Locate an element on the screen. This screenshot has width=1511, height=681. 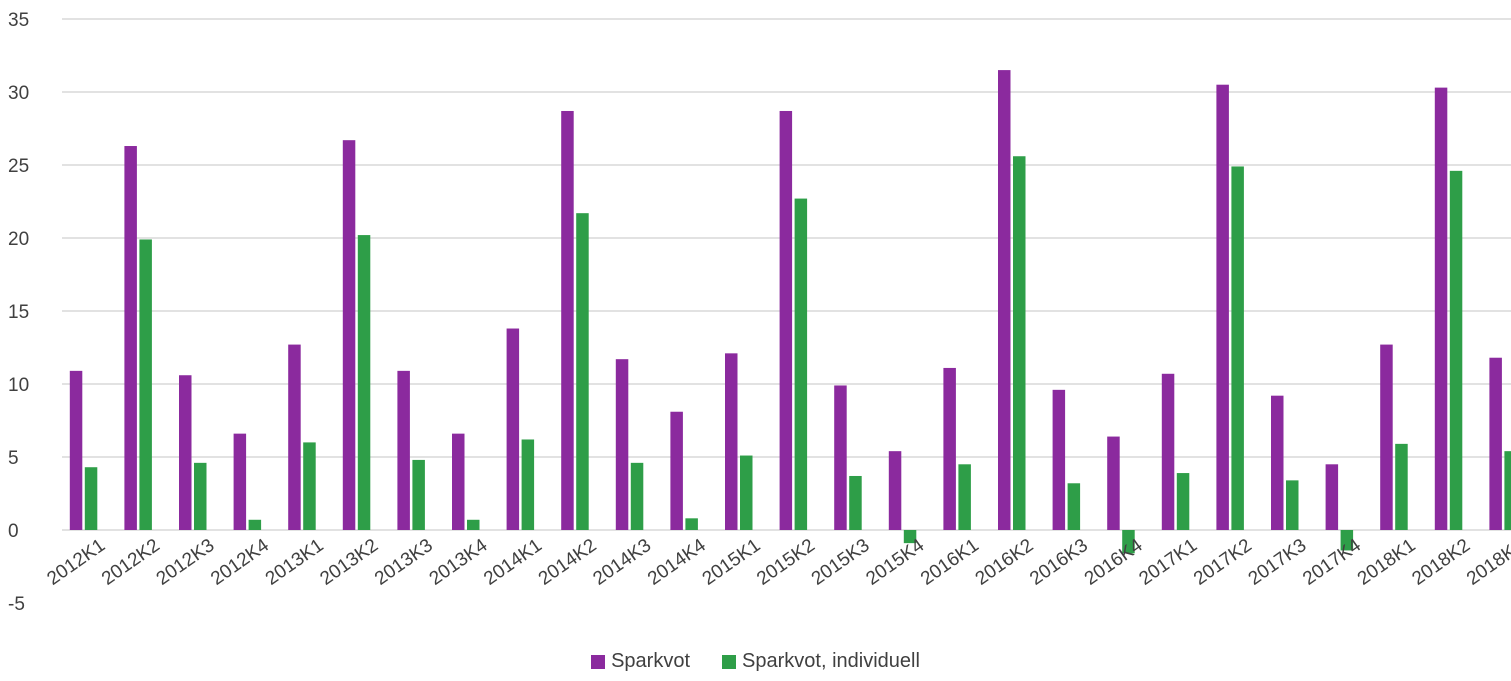
y-tick-label: -5 is located at coordinates (16, 604).